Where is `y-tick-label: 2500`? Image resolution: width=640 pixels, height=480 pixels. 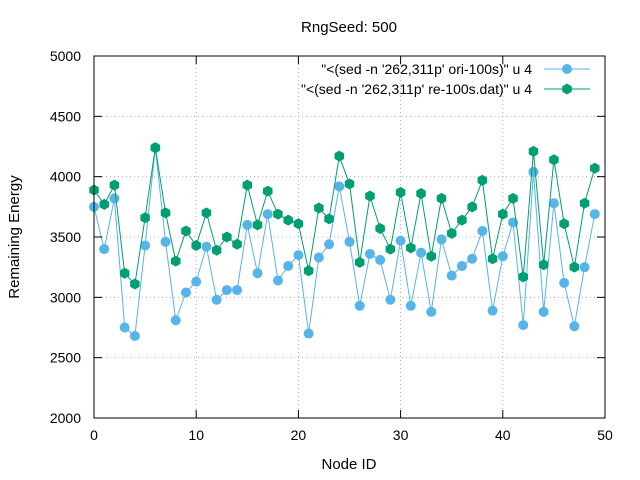 y-tick-label: 2500 is located at coordinates (65, 358).